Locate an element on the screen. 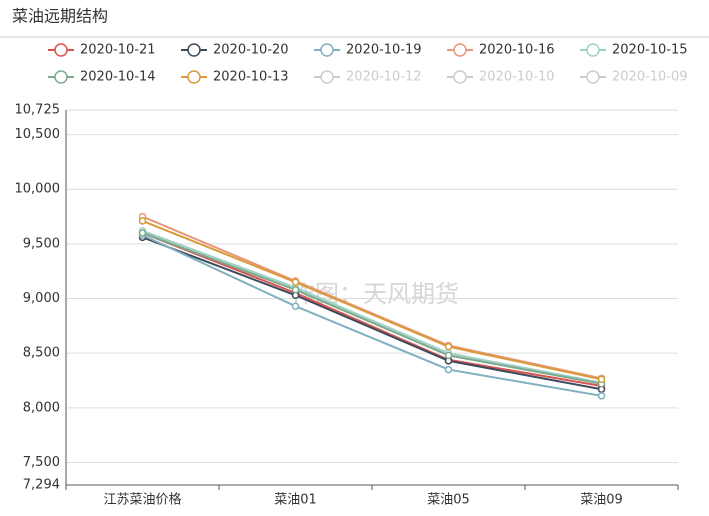 This screenshot has width=709, height=516. y-tick-label: 7,294 is located at coordinates (41, 485).